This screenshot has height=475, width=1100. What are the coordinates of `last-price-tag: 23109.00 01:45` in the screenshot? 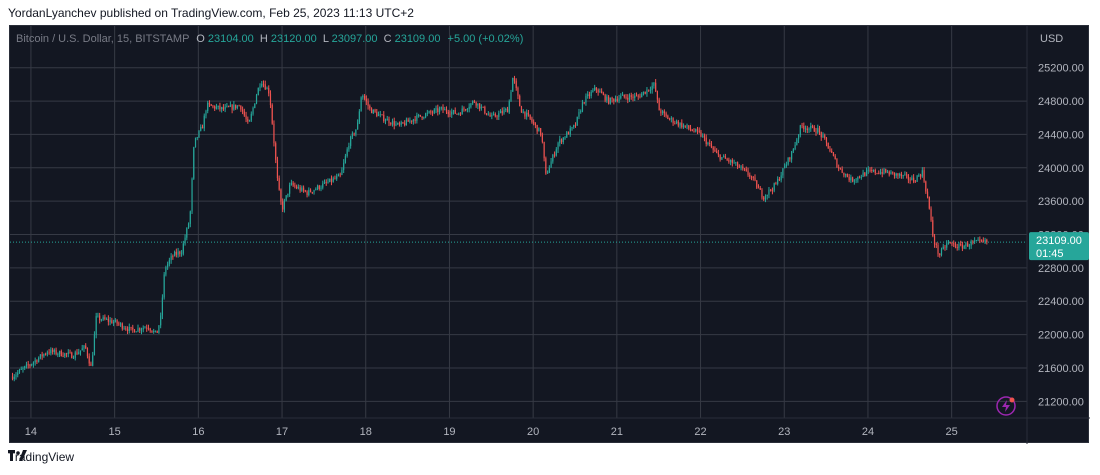 It's located at (1059, 246).